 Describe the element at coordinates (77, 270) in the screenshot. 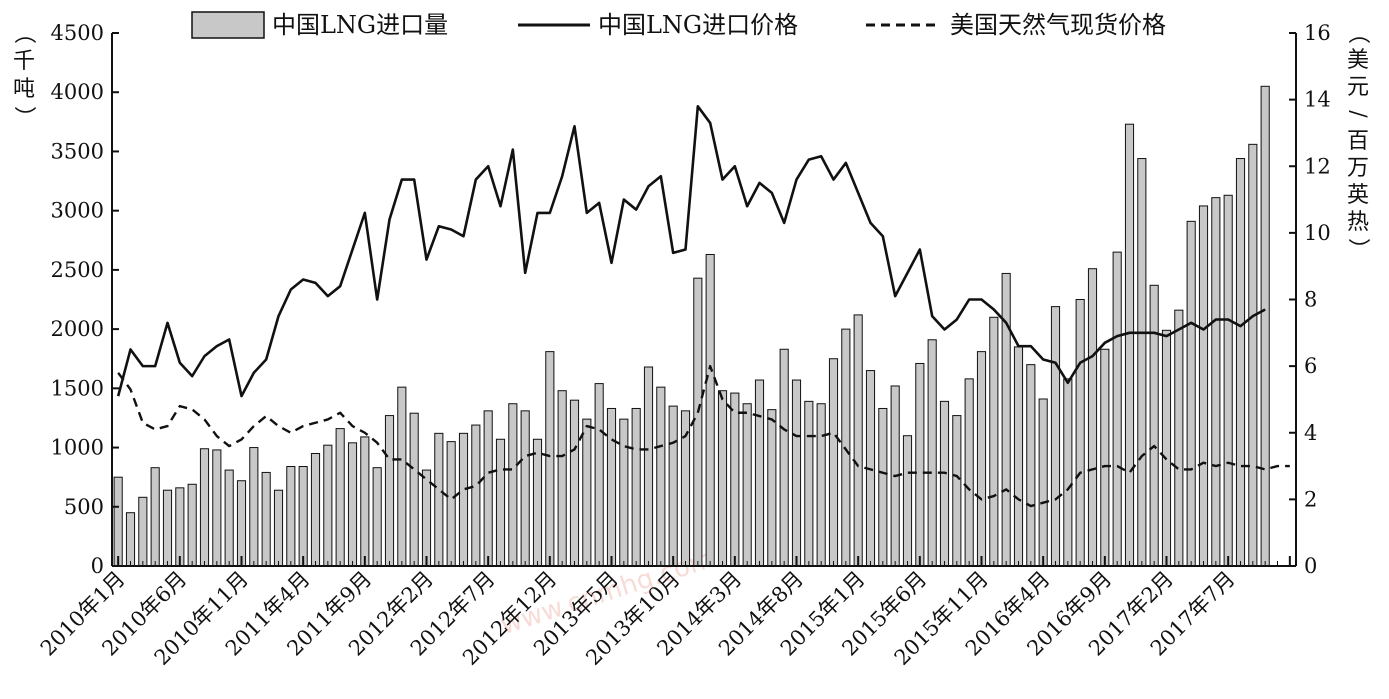

I see `left-tick-label: 2500` at that location.